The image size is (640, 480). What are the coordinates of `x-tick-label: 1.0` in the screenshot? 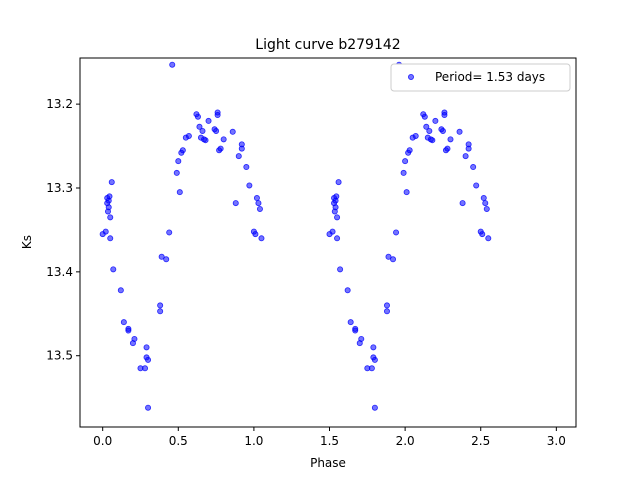 It's located at (253, 441).